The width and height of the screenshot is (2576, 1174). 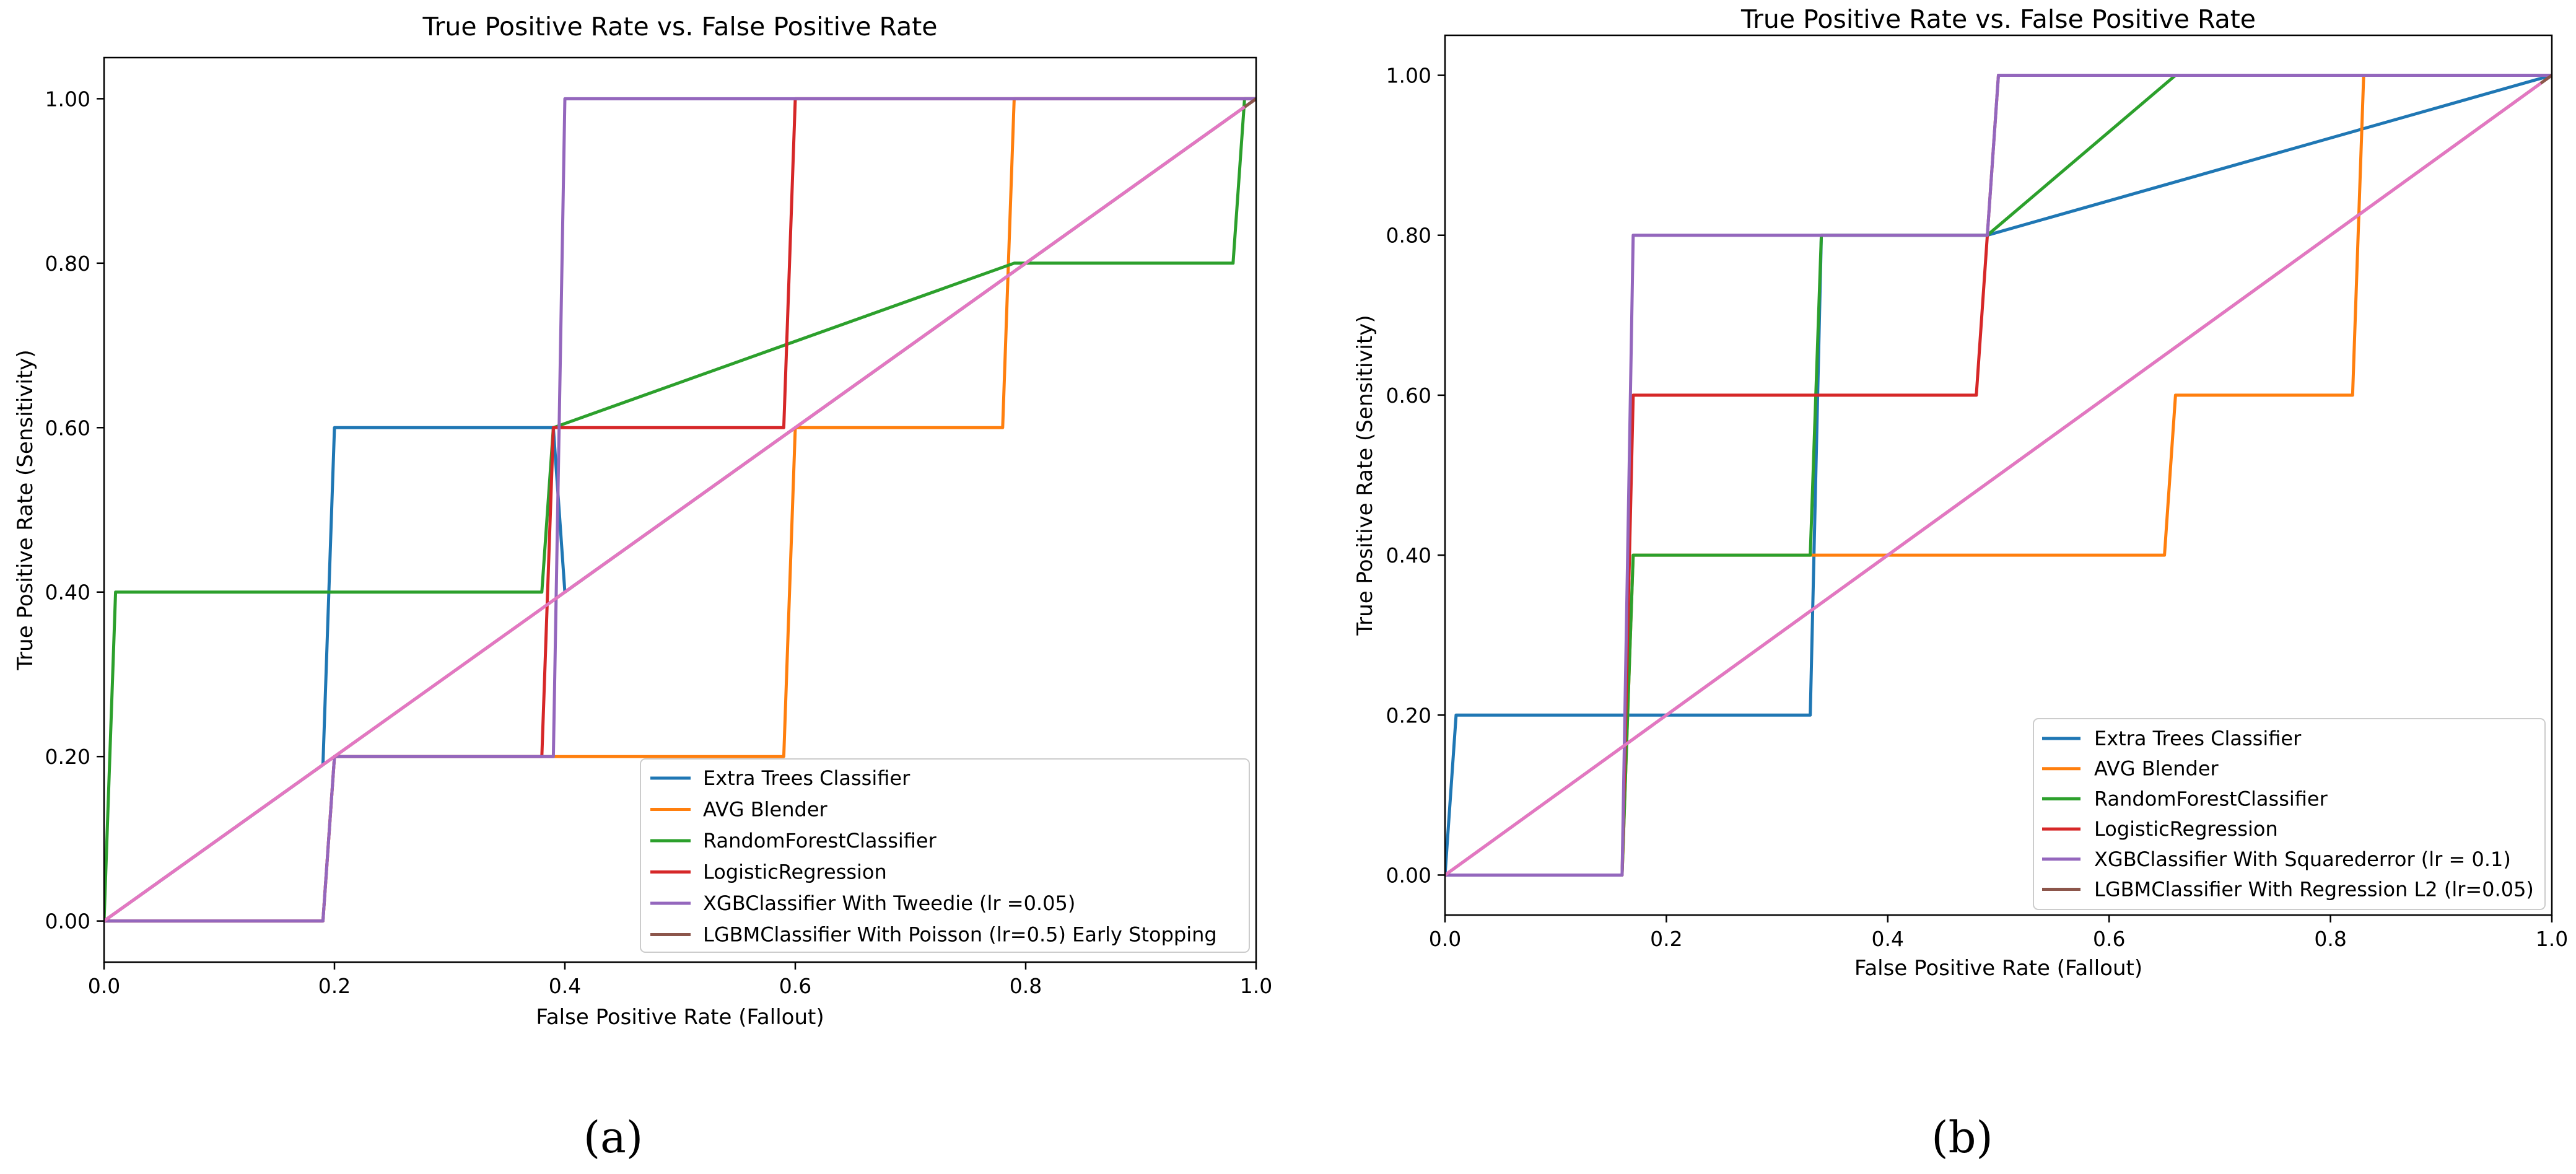 I want to click on legend-entry: XGBClassifier With Tweedie (lr =0.05), so click(x=889, y=903).